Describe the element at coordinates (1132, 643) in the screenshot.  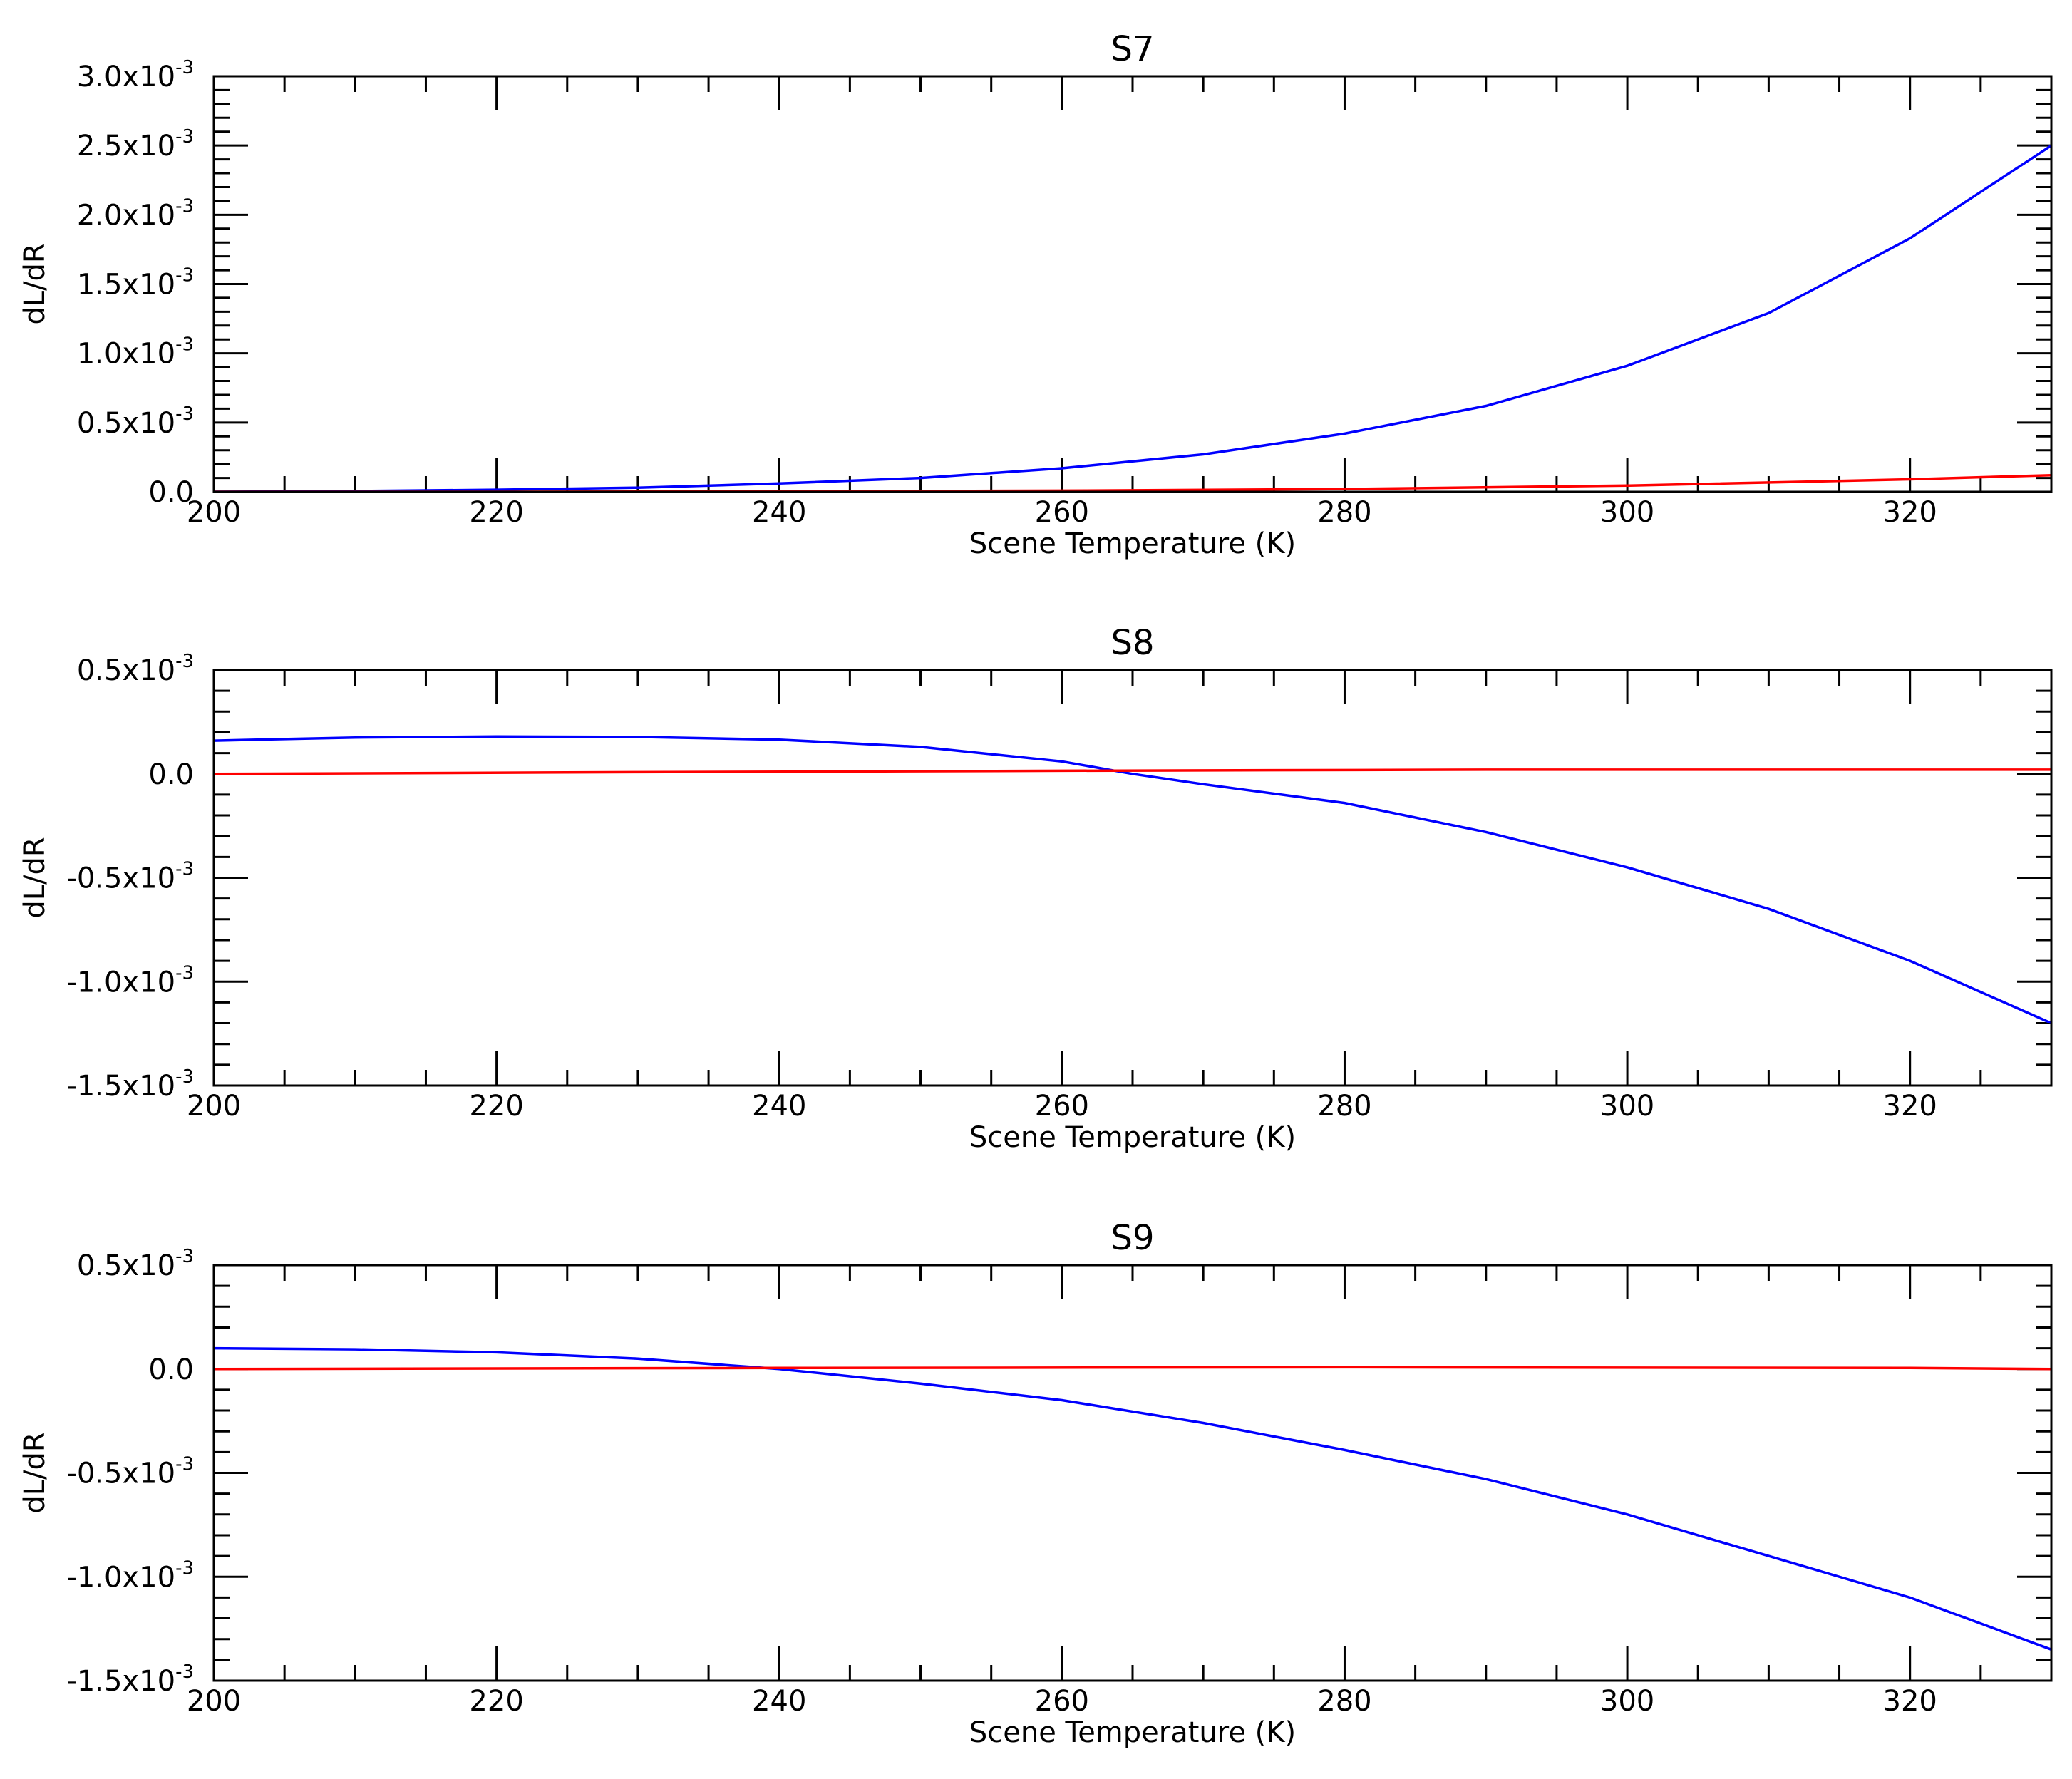
I see `panel-title: S8` at that location.